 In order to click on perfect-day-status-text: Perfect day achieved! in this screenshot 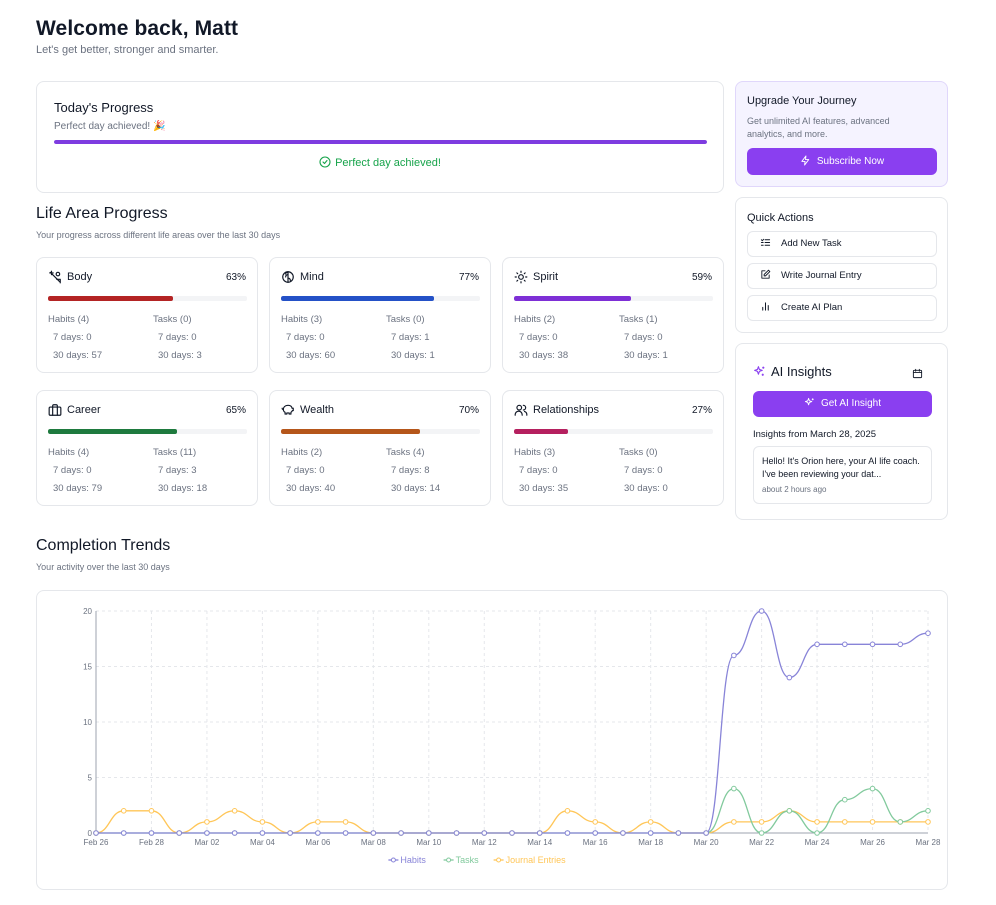, I will do `click(388, 163)`.